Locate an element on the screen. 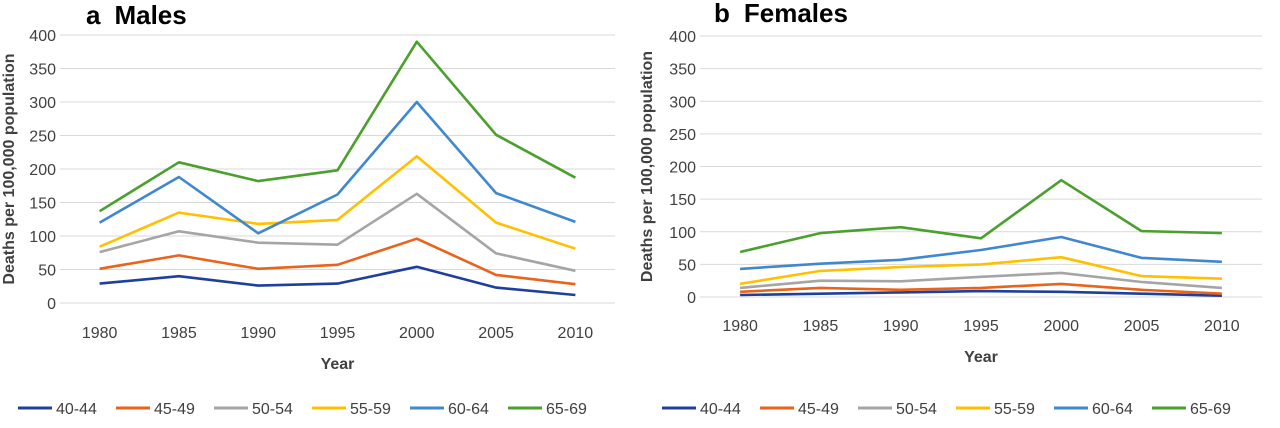 The width and height of the screenshot is (1280, 428). panel-title: b Females is located at coordinates (781, 14).